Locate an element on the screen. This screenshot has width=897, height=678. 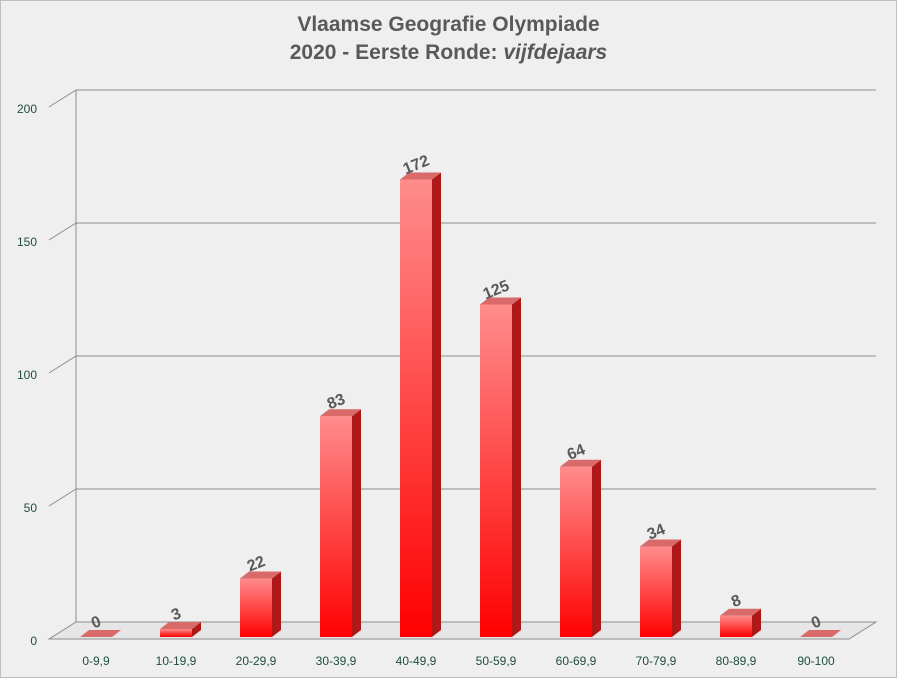
y-tick-label: 100 is located at coordinates (27, 375).